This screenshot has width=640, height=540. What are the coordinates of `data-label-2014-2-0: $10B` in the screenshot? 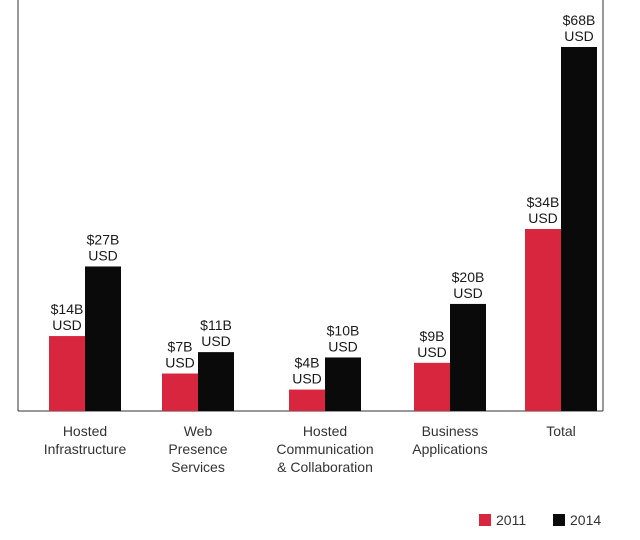 It's located at (343, 330).